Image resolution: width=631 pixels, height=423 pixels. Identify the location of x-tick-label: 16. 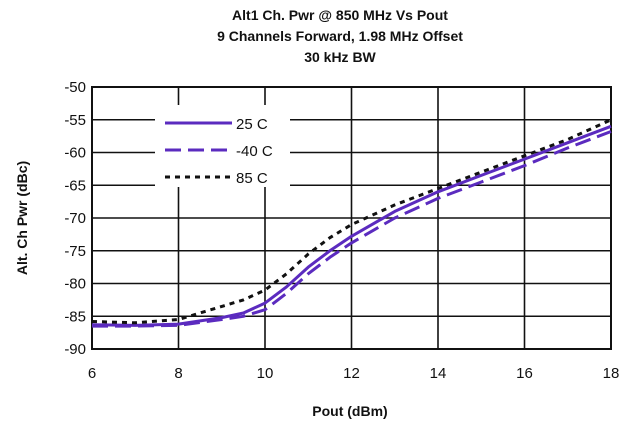
(524, 373).